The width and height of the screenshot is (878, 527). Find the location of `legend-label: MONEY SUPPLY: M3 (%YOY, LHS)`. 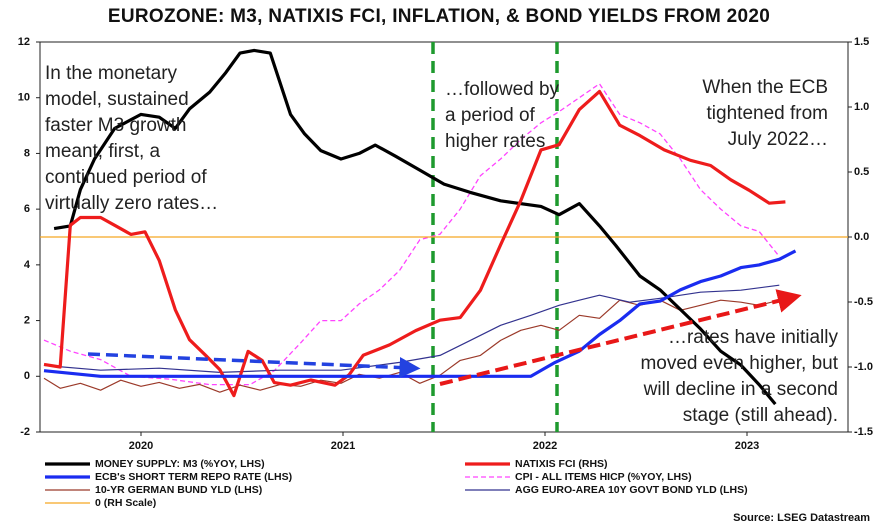

legend-label: MONEY SUPPLY: M3 (%YOY, LHS) is located at coordinates (180, 464).